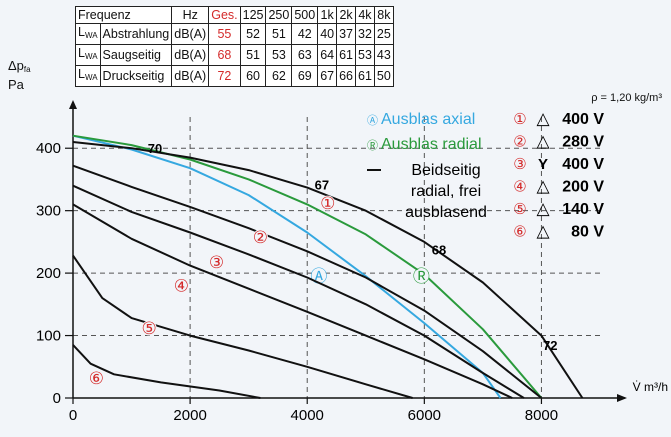 The width and height of the screenshot is (671, 437). Describe the element at coordinates (16, 65) in the screenshot. I see `y-axis-symbol: Δp` at that location.